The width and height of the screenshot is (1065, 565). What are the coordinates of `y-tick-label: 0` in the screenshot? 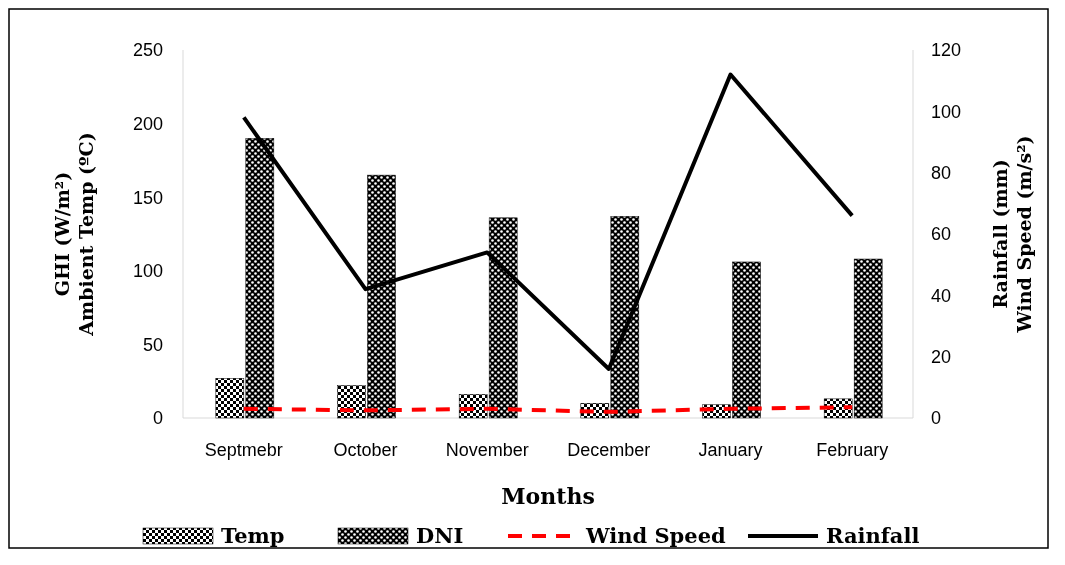 It's located at (157, 418).